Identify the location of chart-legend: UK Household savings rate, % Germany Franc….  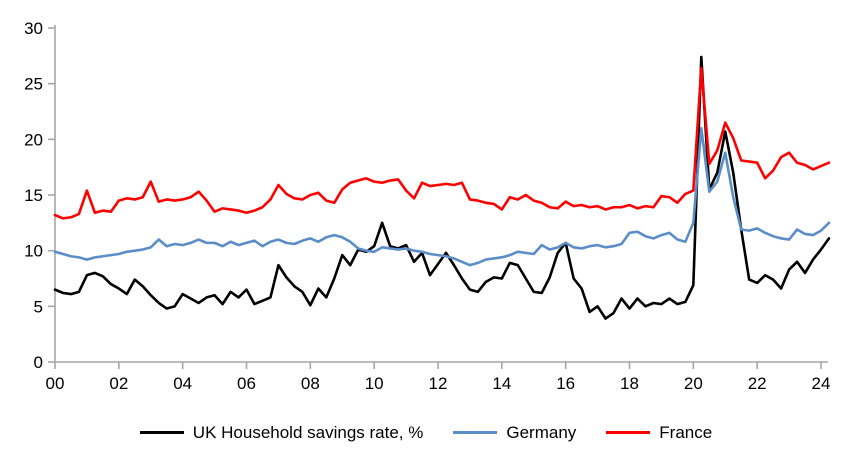
(426, 432).